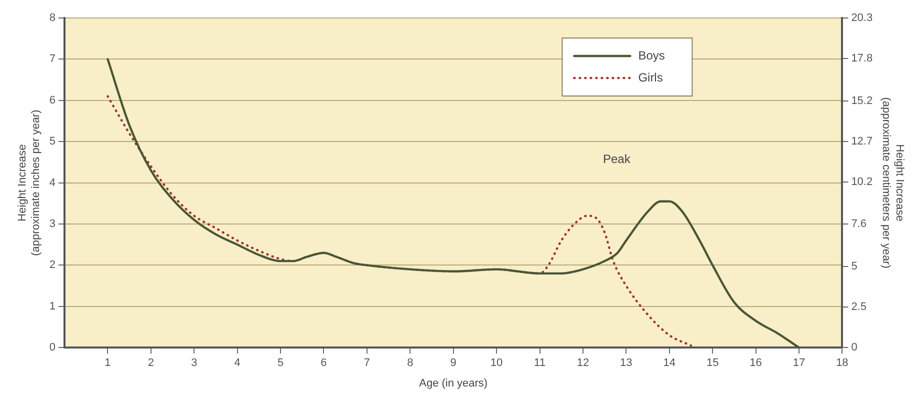  What do you see at coordinates (854, 348) in the screenshot?
I see `y2-tick-label: 0` at bounding box center [854, 348].